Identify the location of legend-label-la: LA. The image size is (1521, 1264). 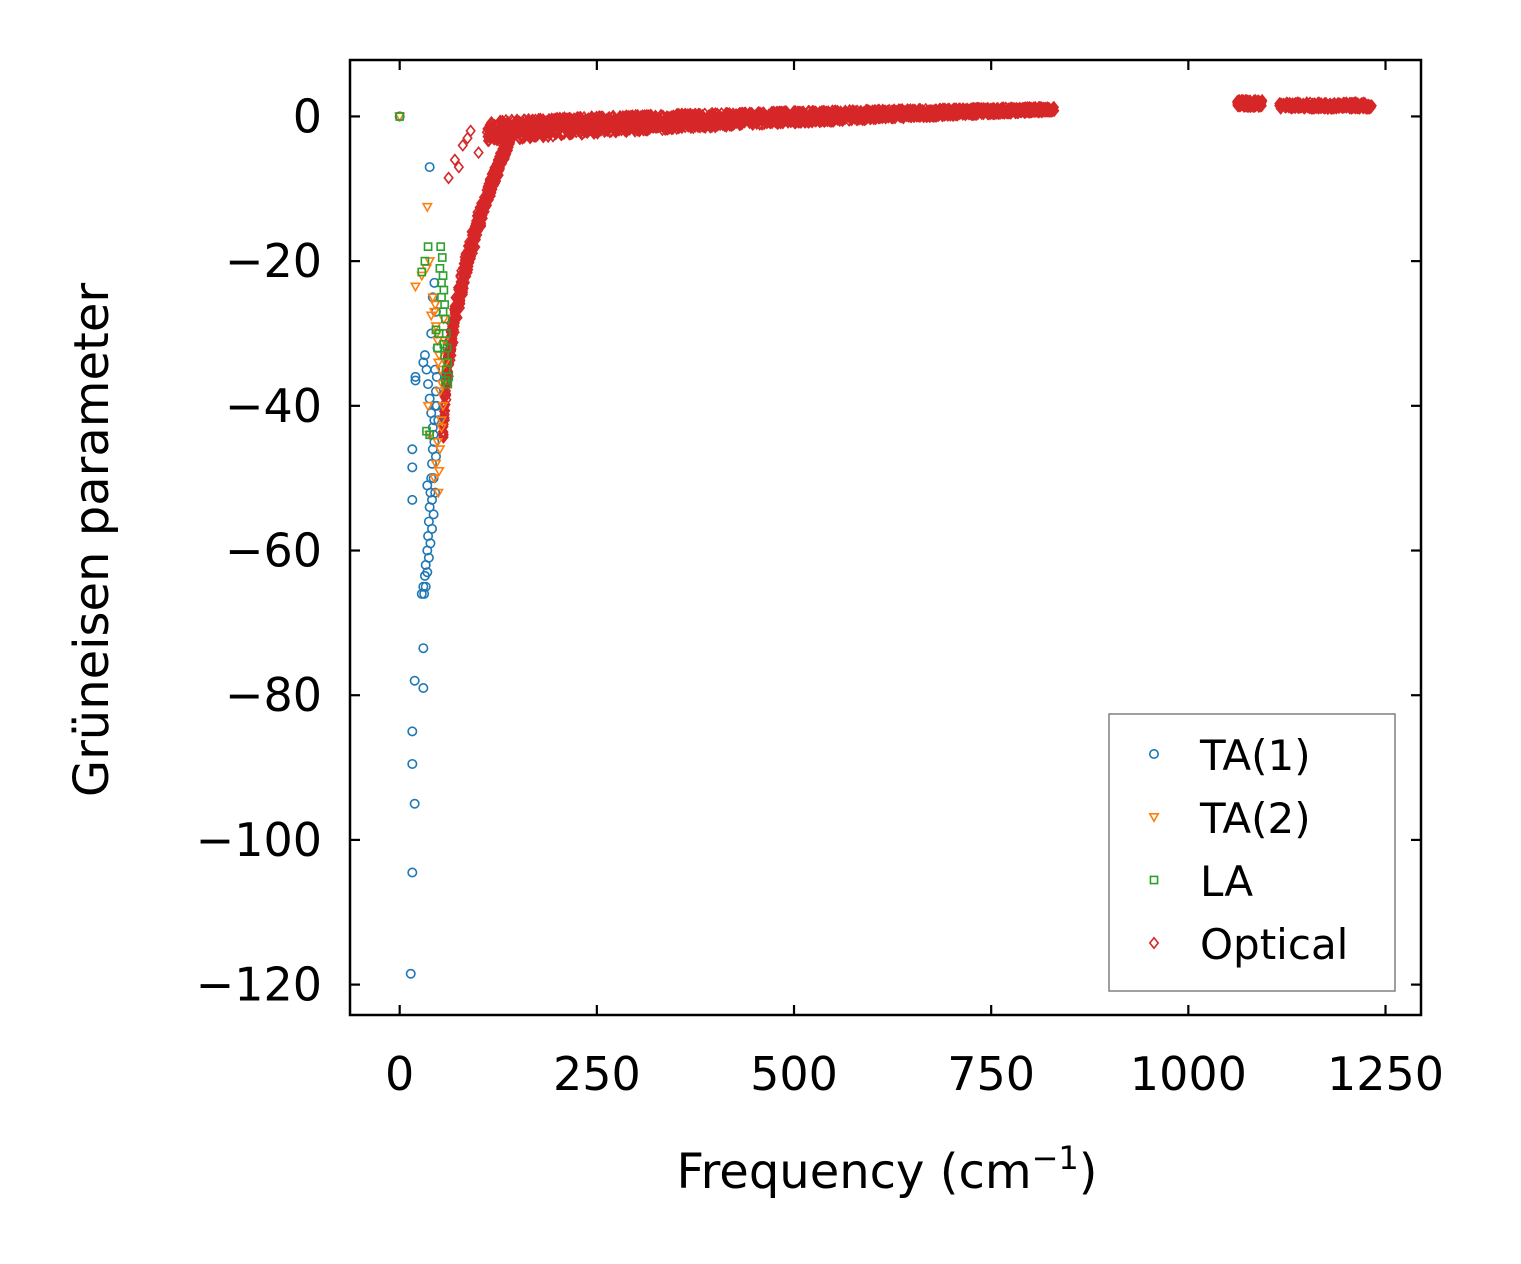
(1226, 881).